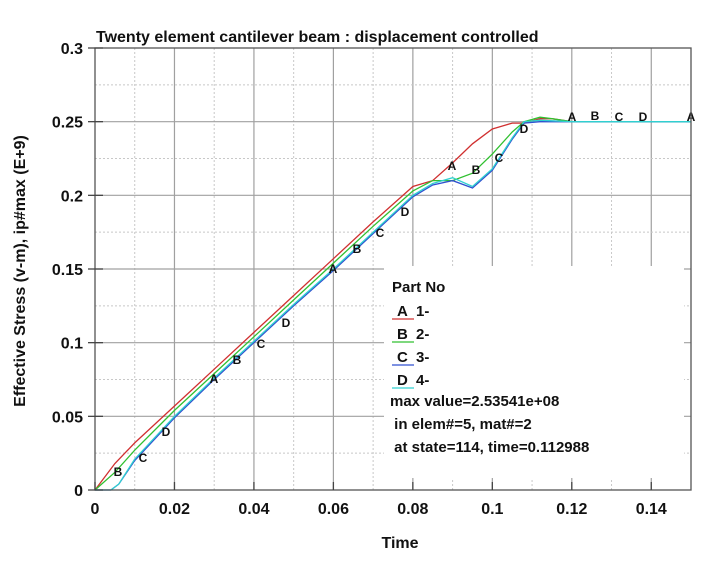 The image size is (702, 570). I want to click on x-tick-label: 0.02, so click(174, 509).